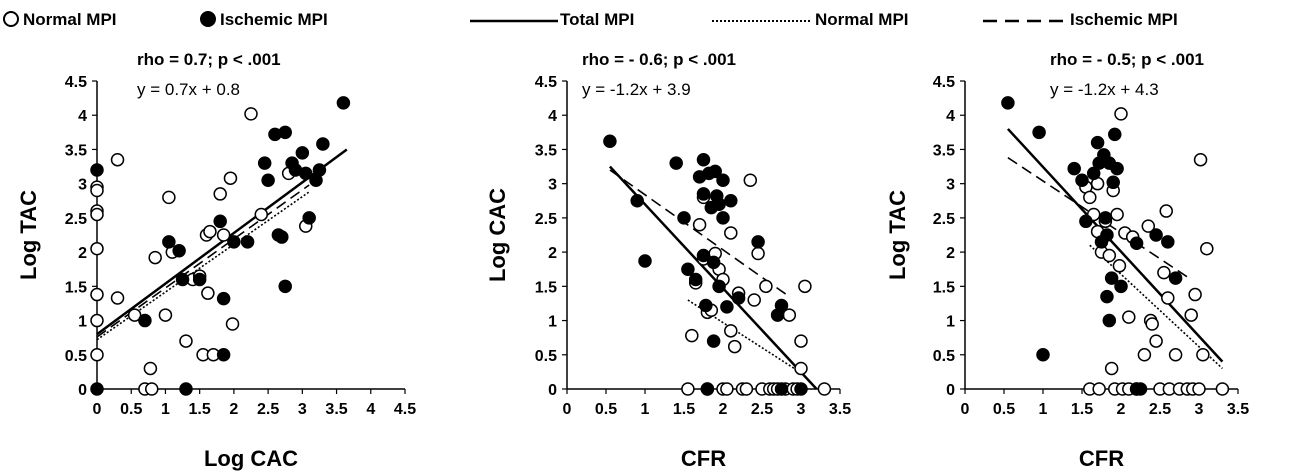  What do you see at coordinates (1104, 89) in the screenshot?
I see `regression-equation: y = -1.2x + 4.3` at bounding box center [1104, 89].